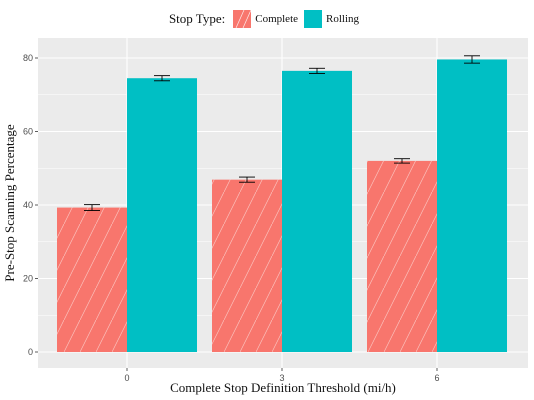 The image size is (534, 400). What do you see at coordinates (436, 378) in the screenshot?
I see `x-tick-label: 6` at bounding box center [436, 378].